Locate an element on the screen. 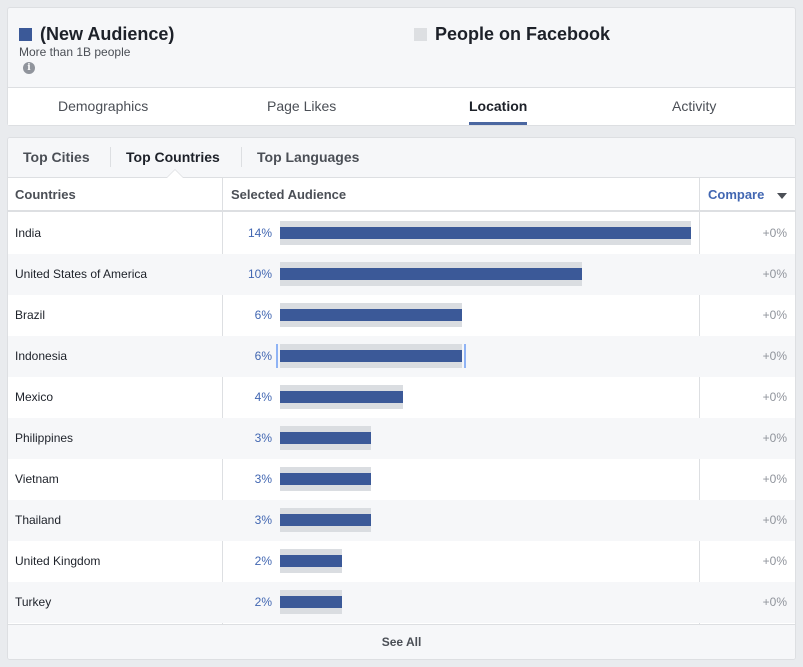  facebook-audience-legend: People on Facebook is located at coordinates (512, 34).